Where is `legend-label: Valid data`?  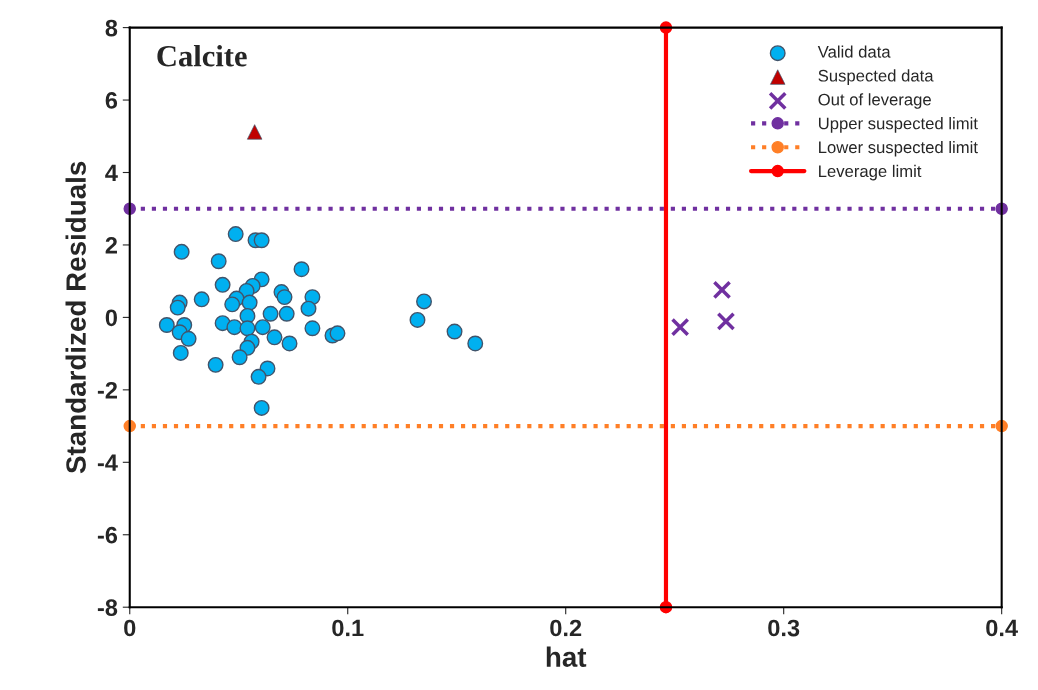 legend-label: Valid data is located at coordinates (854, 51).